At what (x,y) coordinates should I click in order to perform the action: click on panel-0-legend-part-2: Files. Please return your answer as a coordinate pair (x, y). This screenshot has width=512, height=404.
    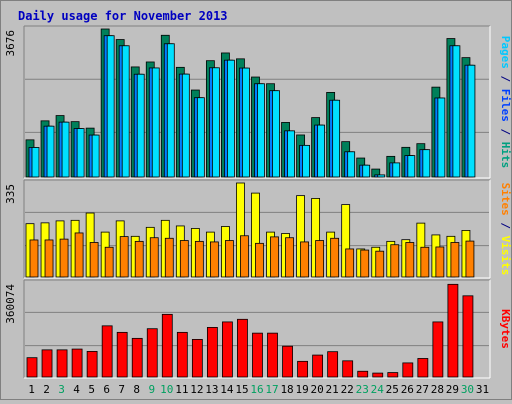
    Looking at the image, I should click on (505, 105).